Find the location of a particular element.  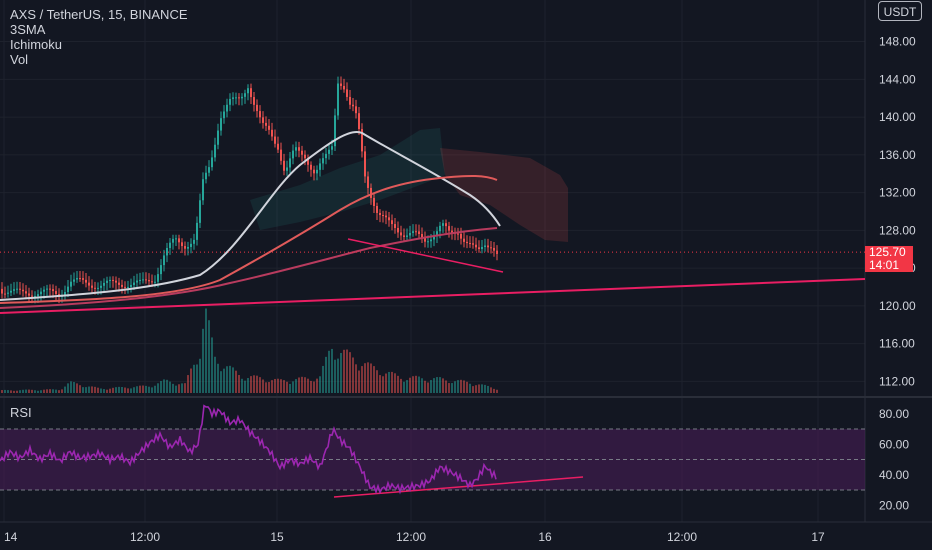

indicator-ichimoku: Ichimoku is located at coordinates (36, 44).